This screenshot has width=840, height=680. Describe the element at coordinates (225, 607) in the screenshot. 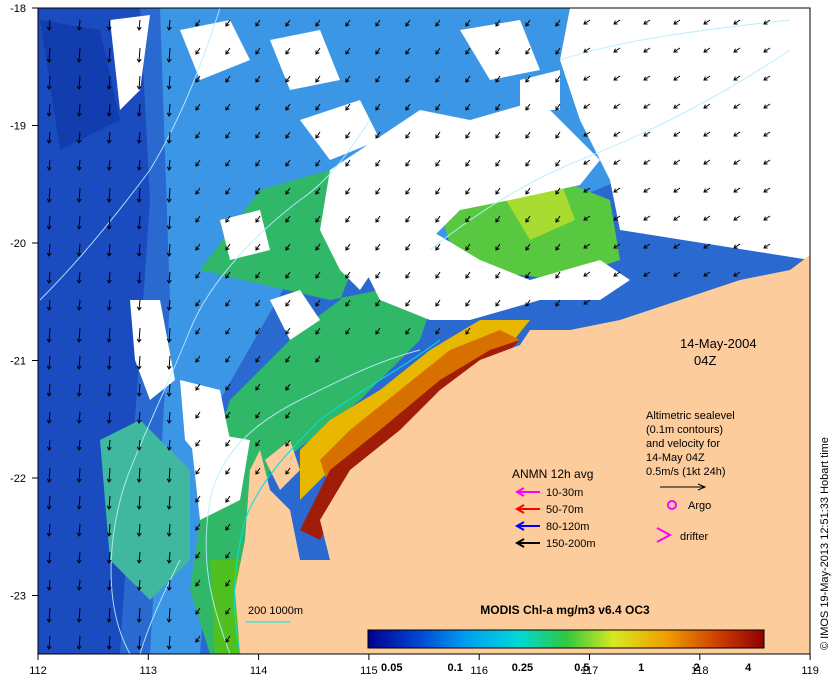

I see `coastal-green` at that location.